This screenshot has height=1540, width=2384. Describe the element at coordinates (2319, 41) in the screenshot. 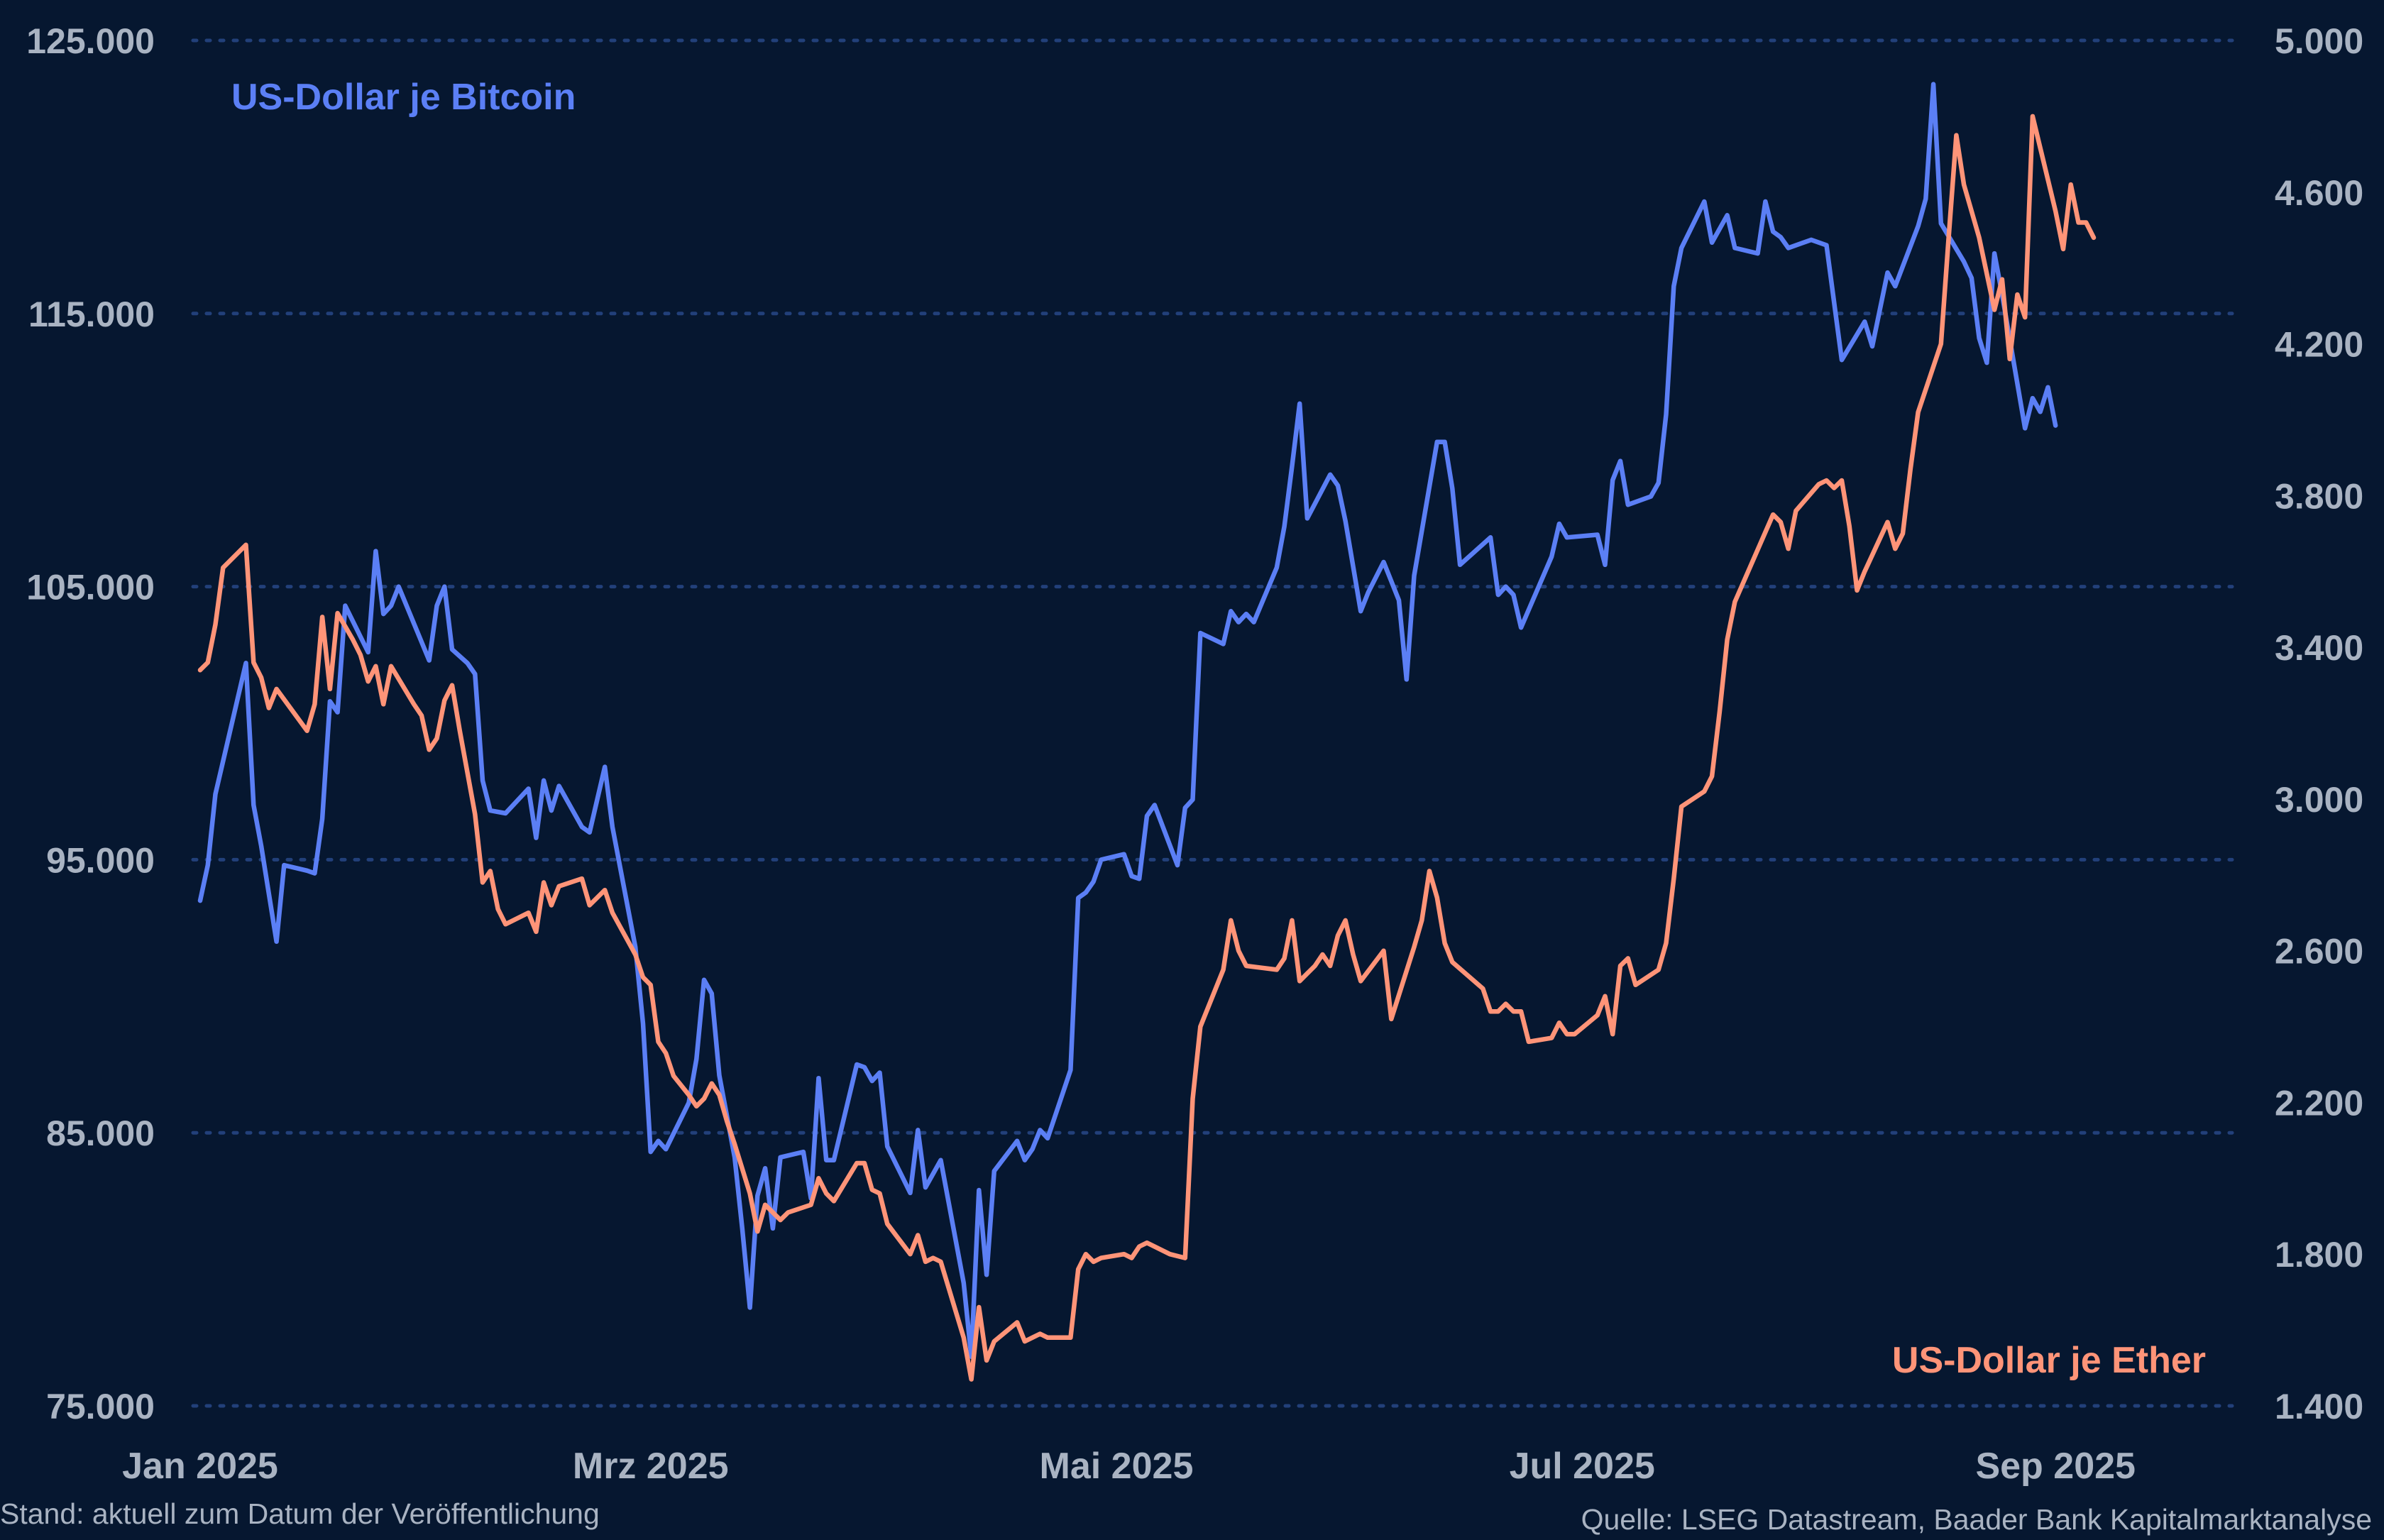

I see `right-axis-tick-label: 5.000` at that location.